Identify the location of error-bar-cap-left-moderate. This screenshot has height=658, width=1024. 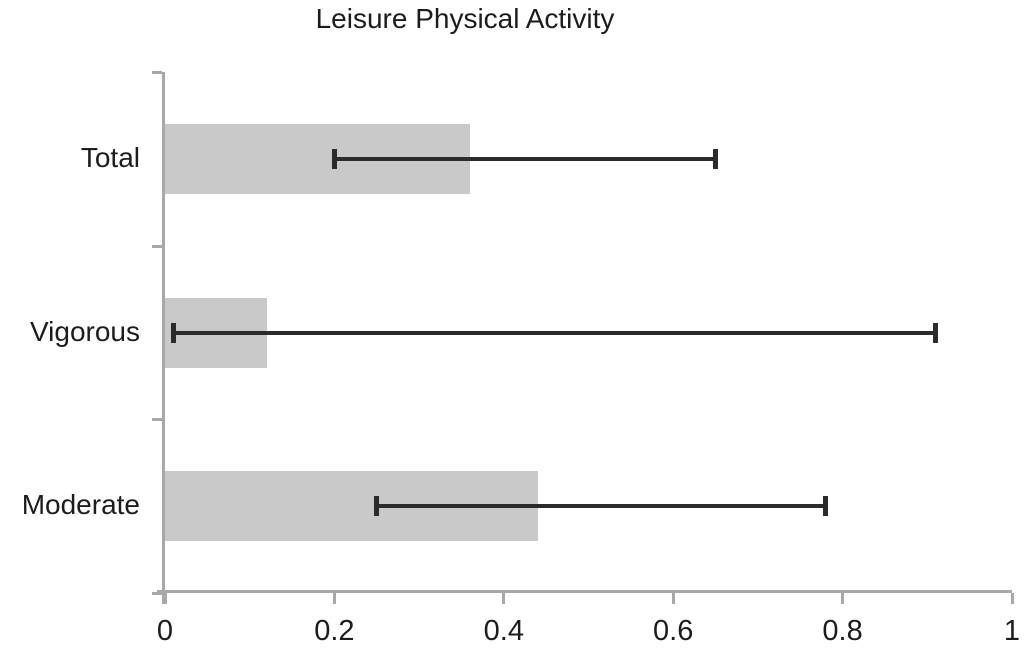
(377, 506).